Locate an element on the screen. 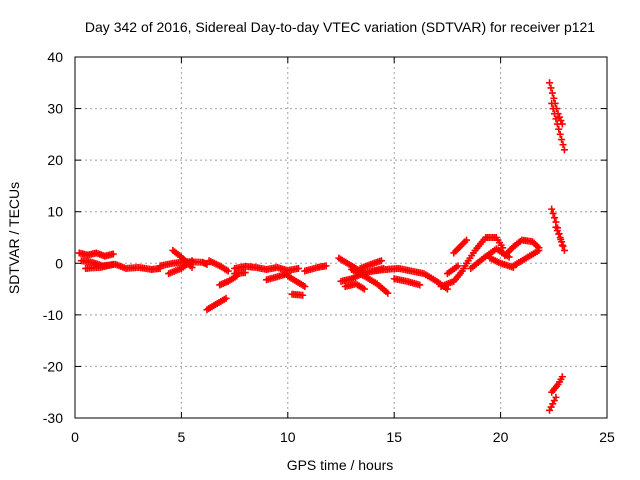 This screenshot has width=640, height=480. y-tick-label: -10 is located at coordinates (53, 315).